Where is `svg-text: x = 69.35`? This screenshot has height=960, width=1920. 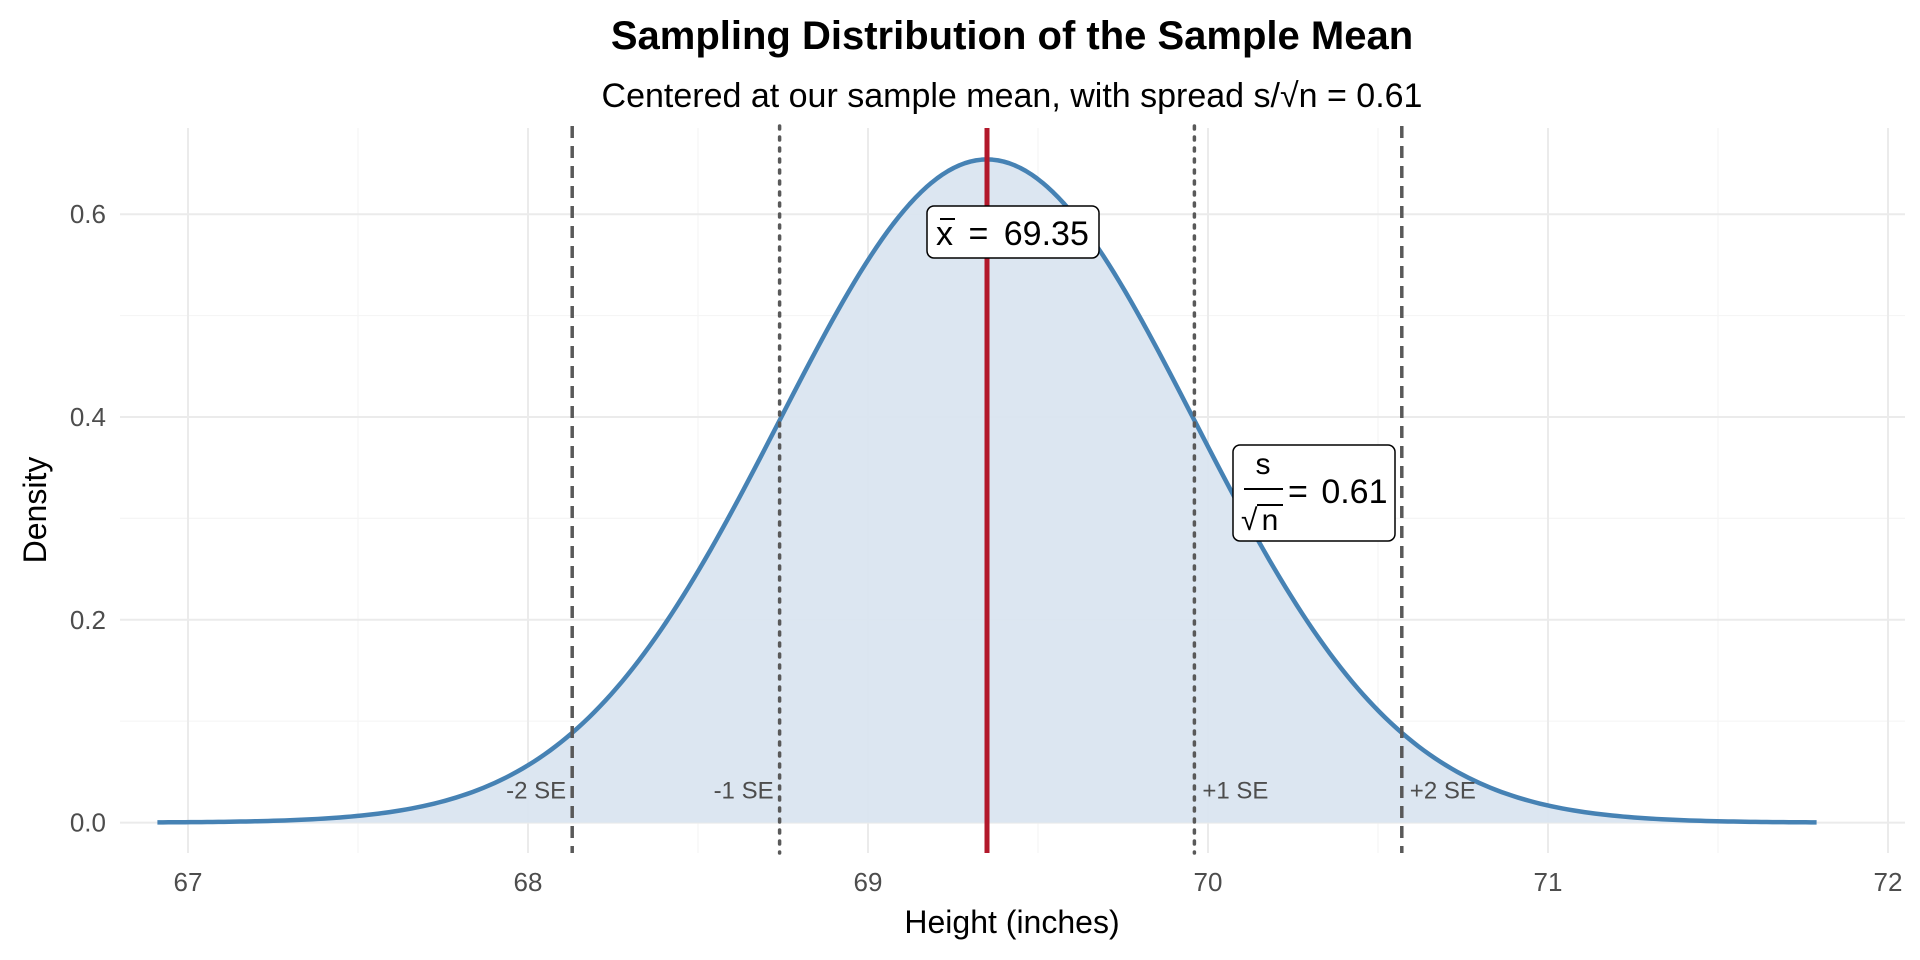
svg-text: x = 69.35 is located at coordinates (1012, 234).